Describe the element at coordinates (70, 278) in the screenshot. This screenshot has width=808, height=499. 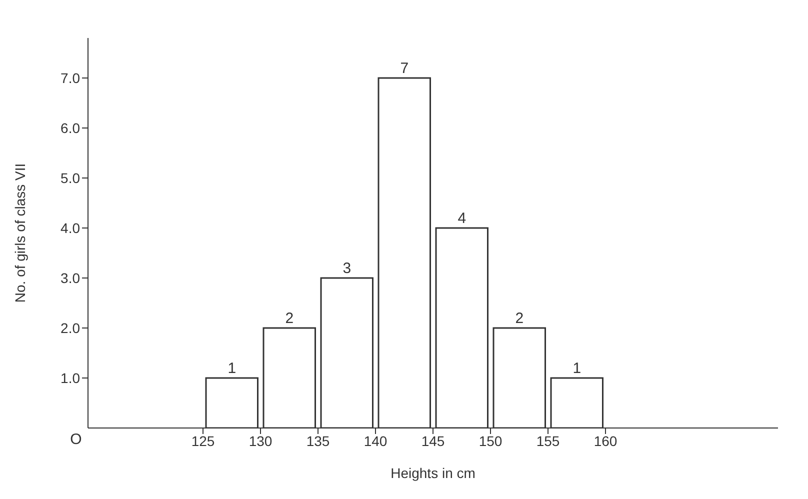
I see `y-tick-label: 3.0` at that location.